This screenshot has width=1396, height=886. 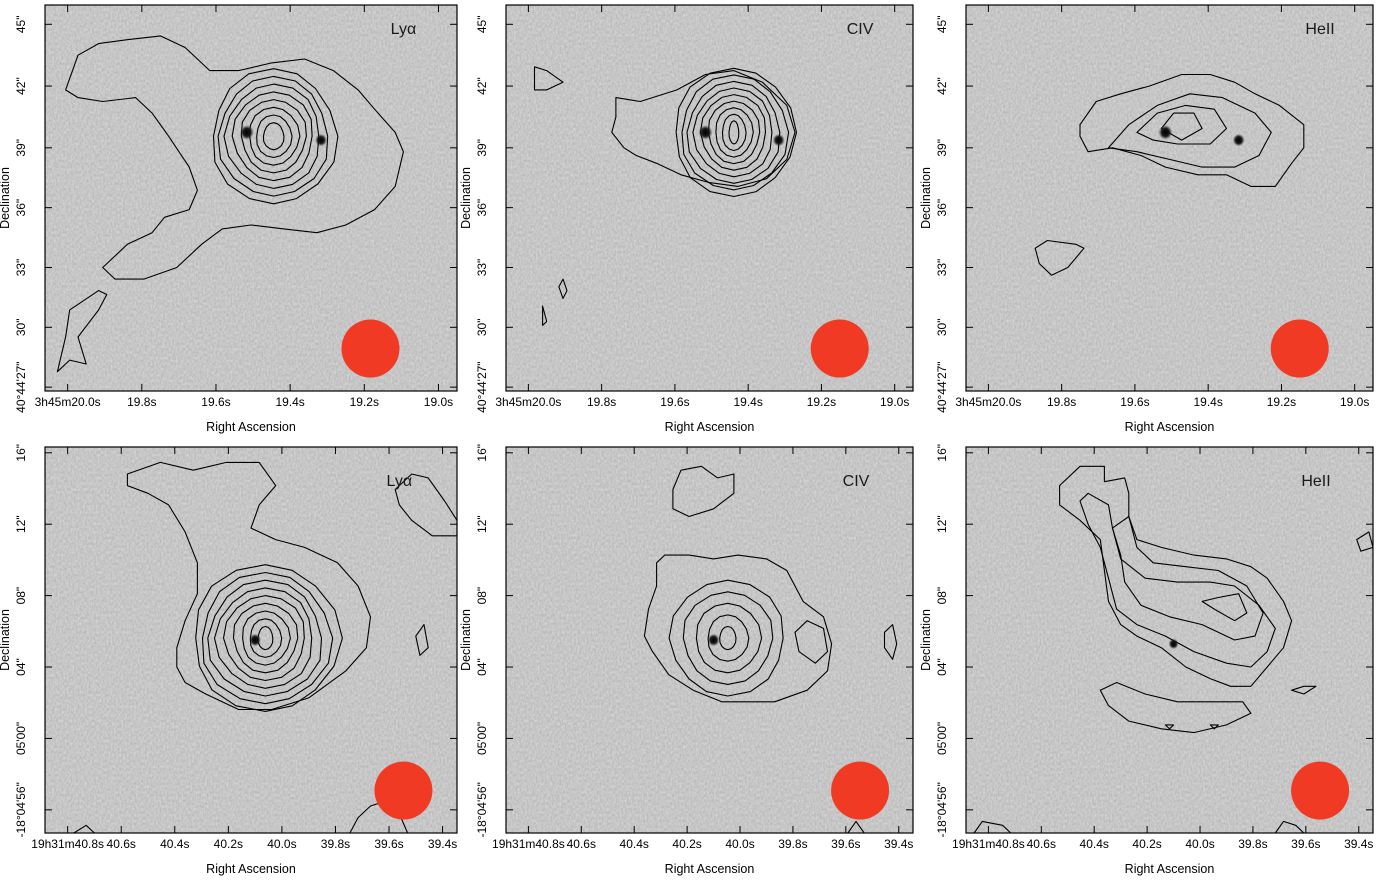 What do you see at coordinates (400, 481) in the screenshot?
I see `emission-line-label: Lyα` at bounding box center [400, 481].